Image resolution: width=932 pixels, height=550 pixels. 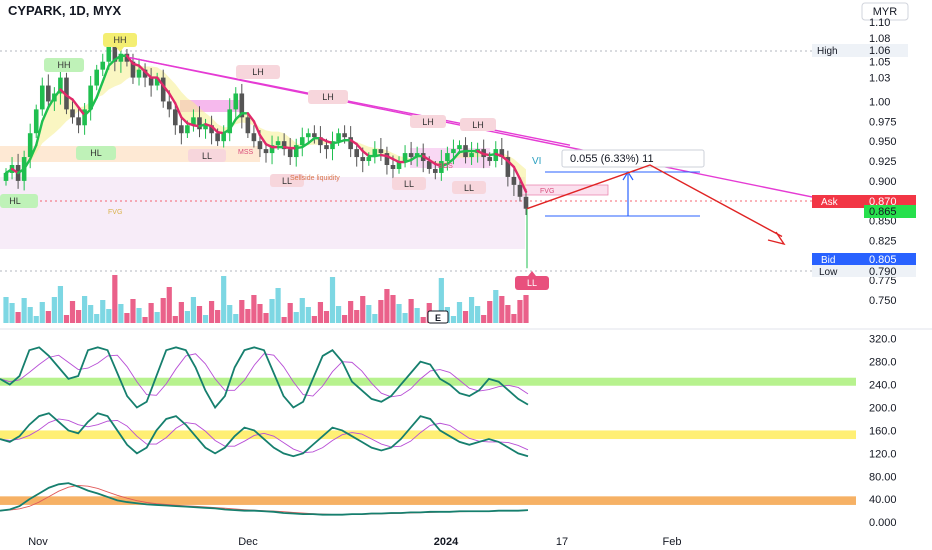 I want to click on earnings-label: E, so click(x=438, y=318).